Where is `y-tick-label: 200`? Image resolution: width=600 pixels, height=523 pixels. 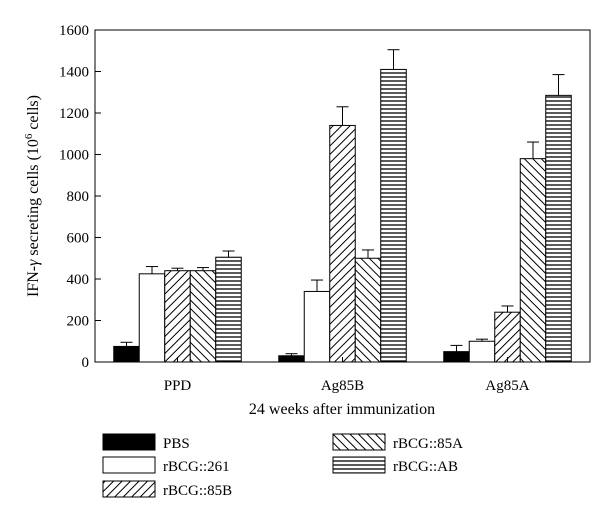
y-tick-label: 200 is located at coordinates (78, 322).